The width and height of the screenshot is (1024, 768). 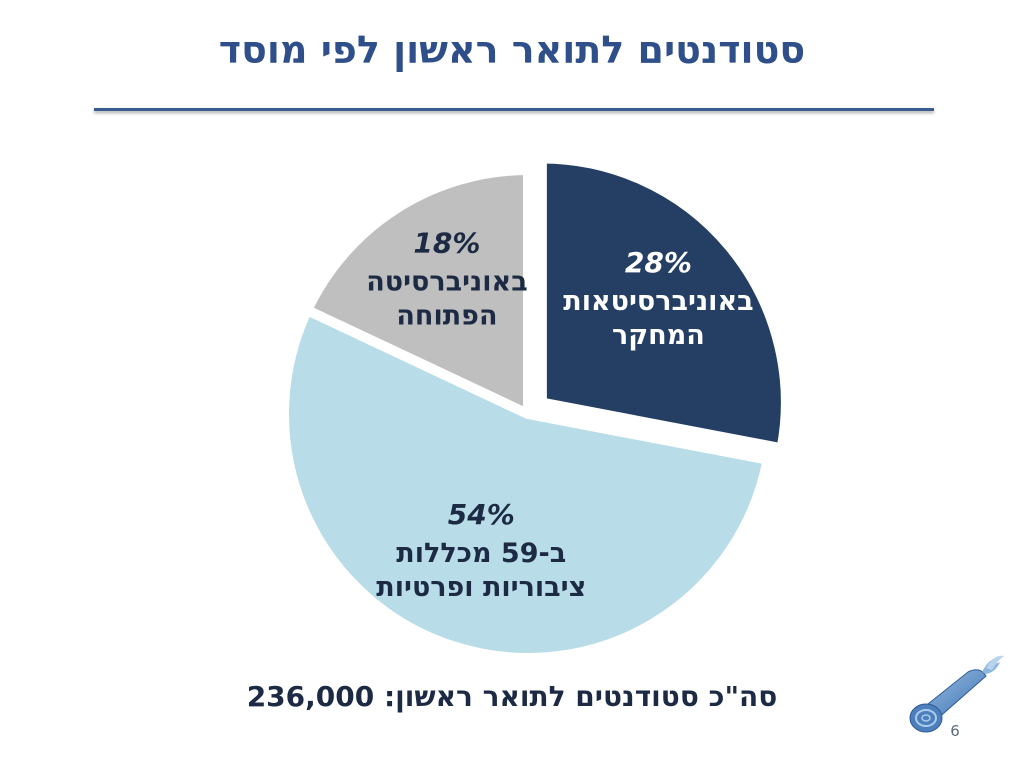 What do you see at coordinates (447, 281) in the screenshot?
I see `pie-category-label-2-0: באוניברסיטה` at bounding box center [447, 281].